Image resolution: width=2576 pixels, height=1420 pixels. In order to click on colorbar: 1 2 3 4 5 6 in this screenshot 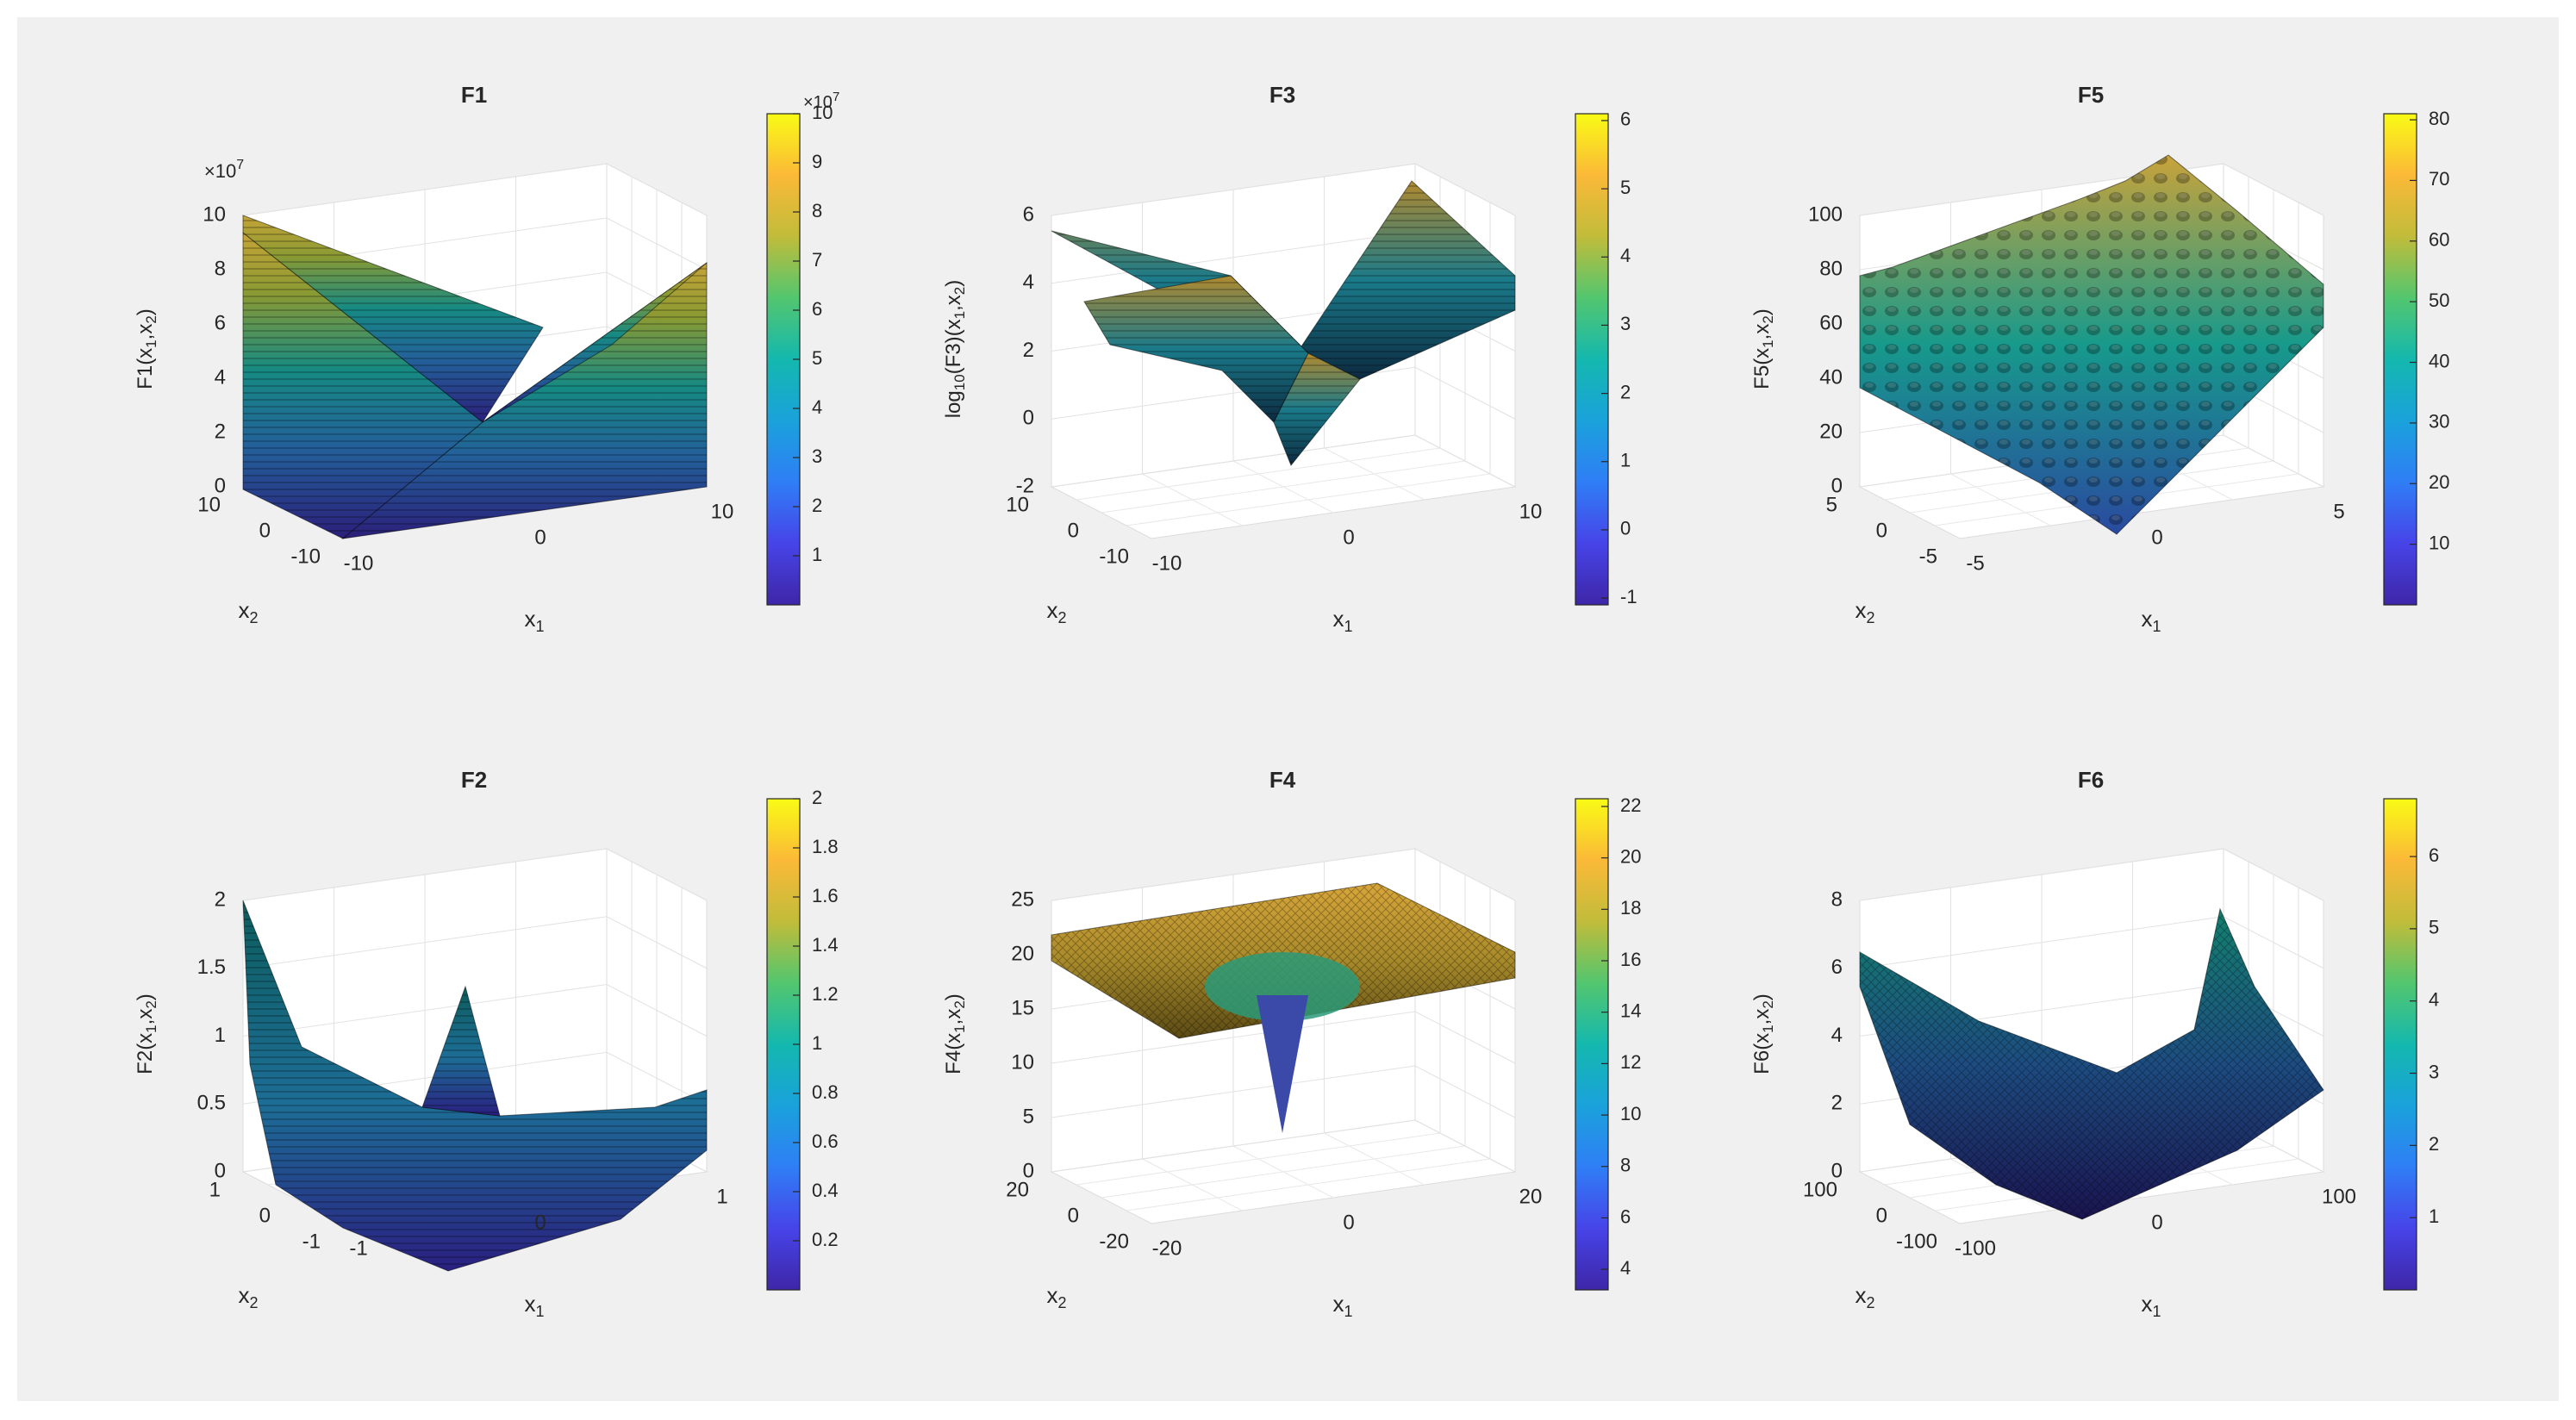, I will do `click(2411, 1044)`.